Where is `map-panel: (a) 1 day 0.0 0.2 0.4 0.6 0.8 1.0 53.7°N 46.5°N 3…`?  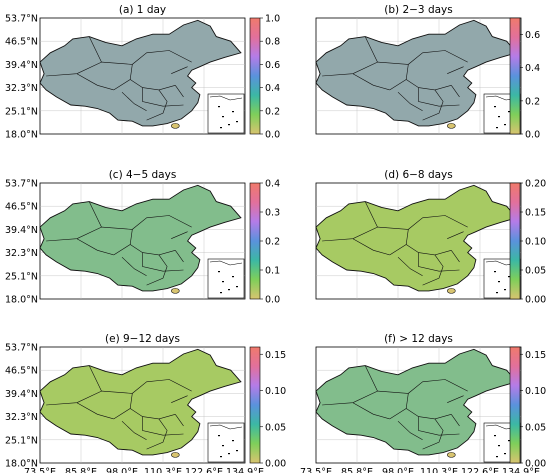 map-panel: (a) 1 day 0.0 0.2 0.4 0.6 0.8 1.0 53.7°N 46.5°N 3… is located at coordinates (142, 72).